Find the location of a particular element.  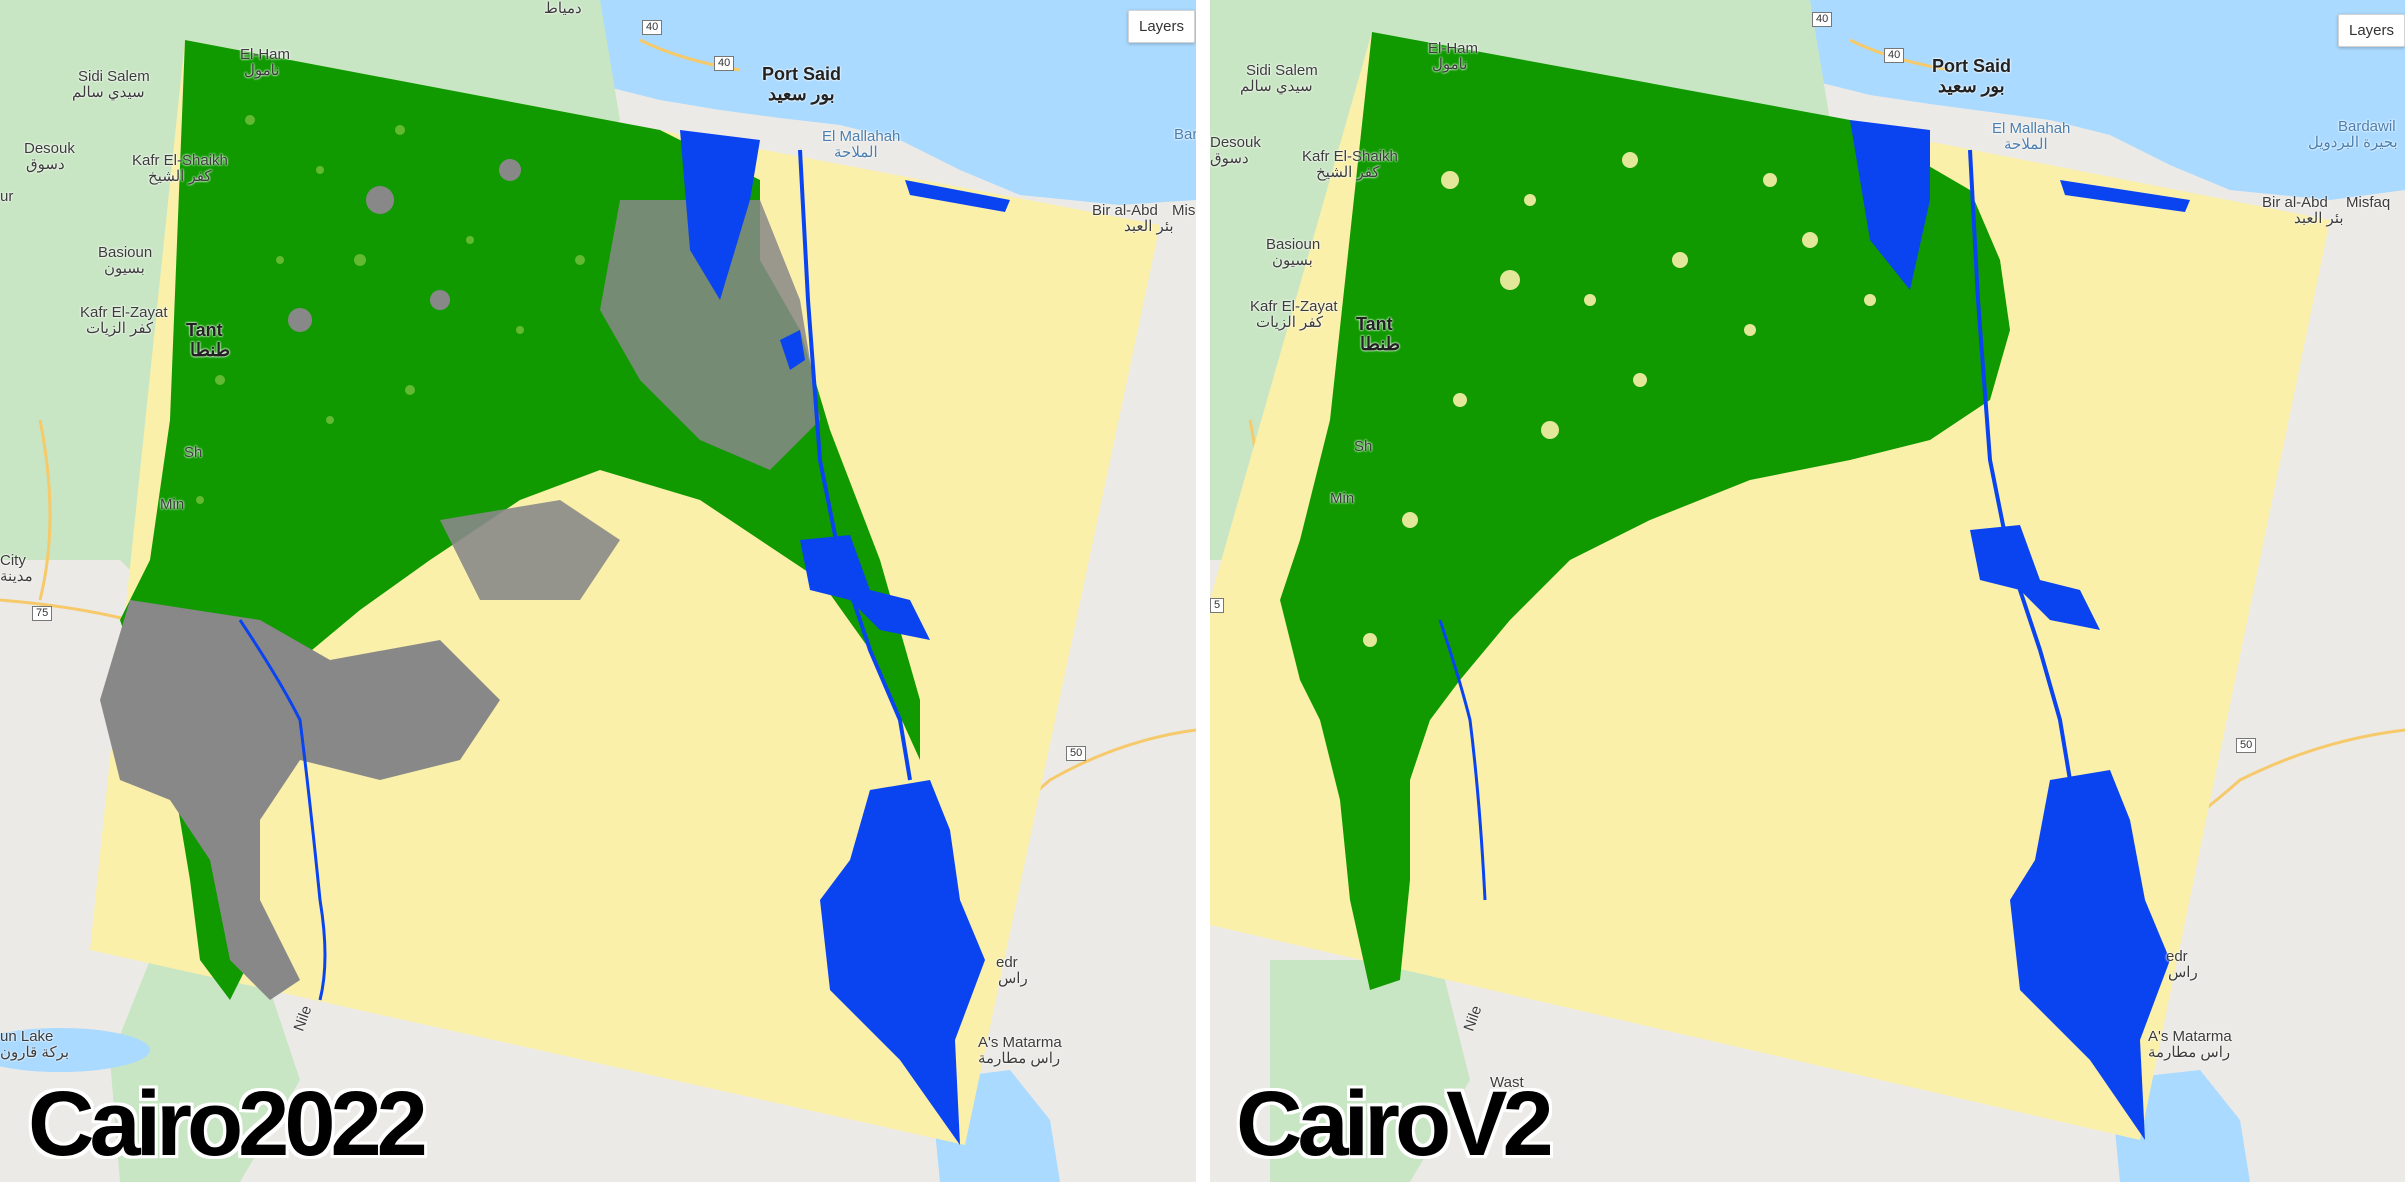

label-damietta-ar: دمياط is located at coordinates (563, 8).